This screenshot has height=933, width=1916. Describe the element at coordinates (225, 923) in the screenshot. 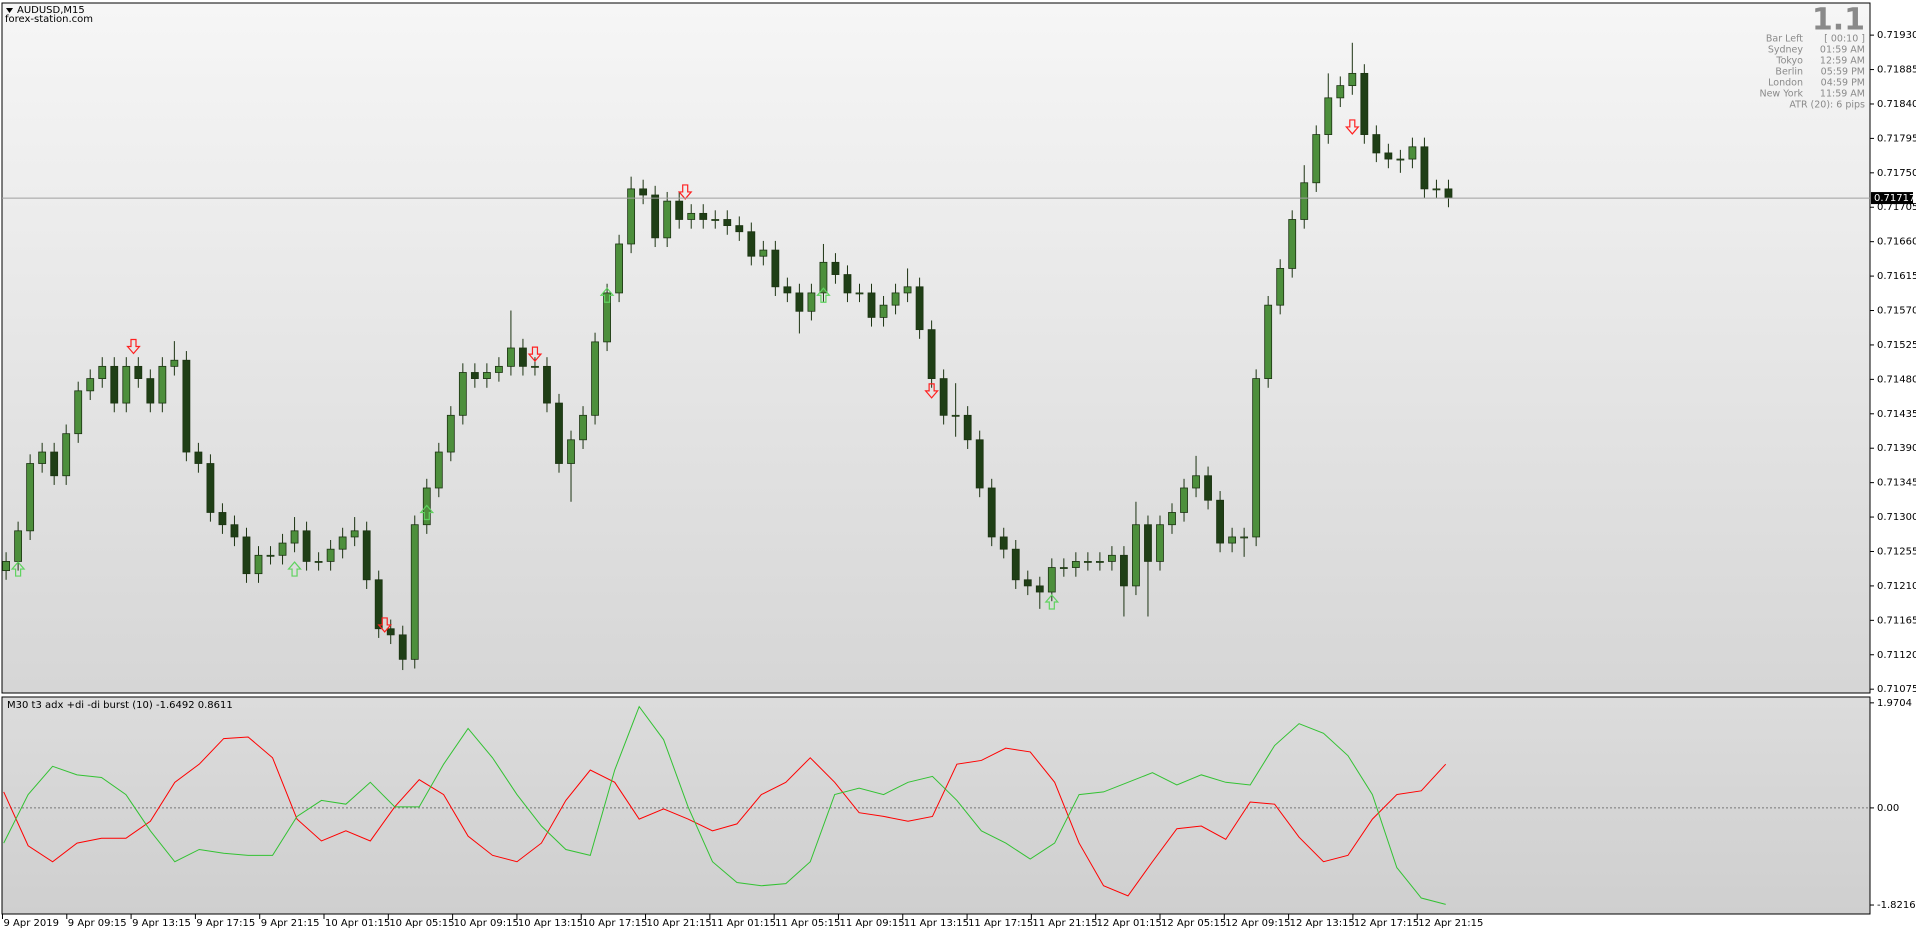

I see `x-tick-label: 9 Apr 17:15` at that location.